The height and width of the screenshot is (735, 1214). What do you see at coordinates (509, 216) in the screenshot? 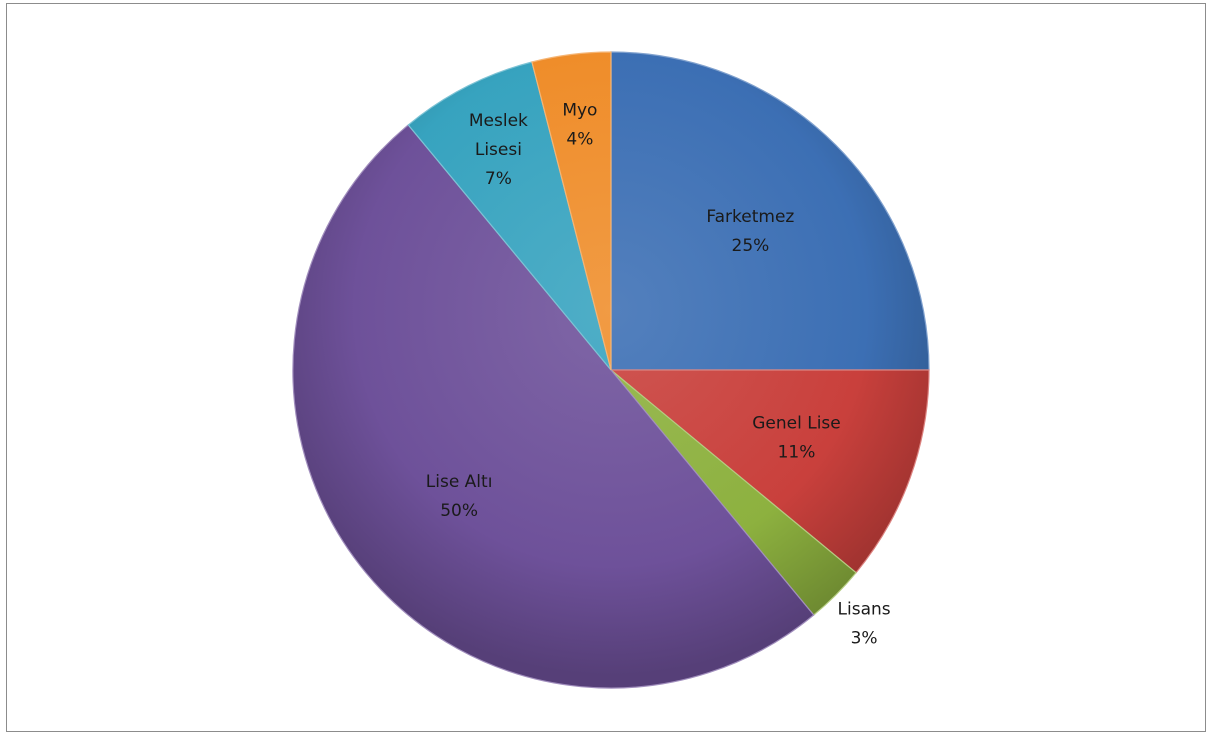
I see `pie-slice-meslek-lisesi` at bounding box center [509, 216].